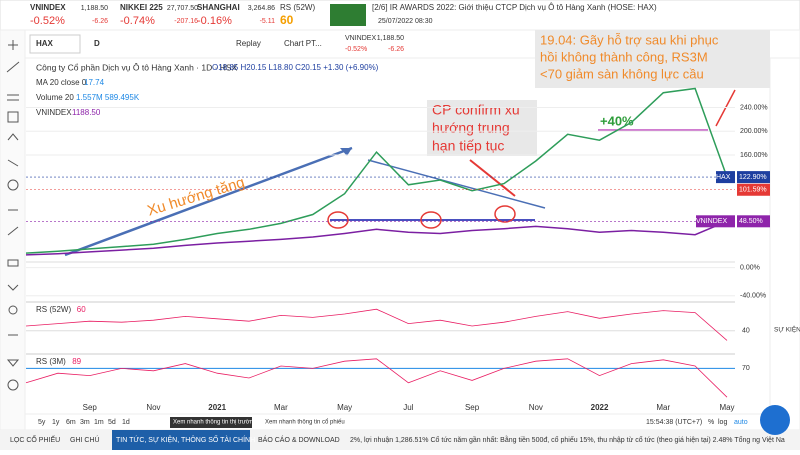 This screenshot has height=455, width=800. Describe the element at coordinates (405, 21) in the screenshot. I see `news-time: 25/07/2022 08:30` at that location.